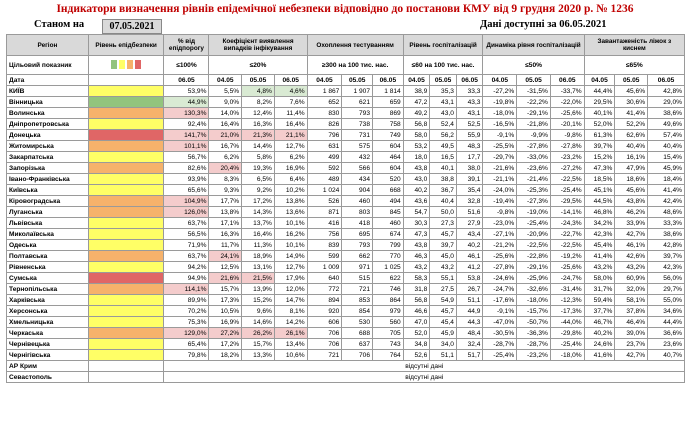 This screenshot has height=442, width=690. What do you see at coordinates (469, 245) in the screenshot?
I see `hosp-level-value: 40,2` at bounding box center [469, 245].